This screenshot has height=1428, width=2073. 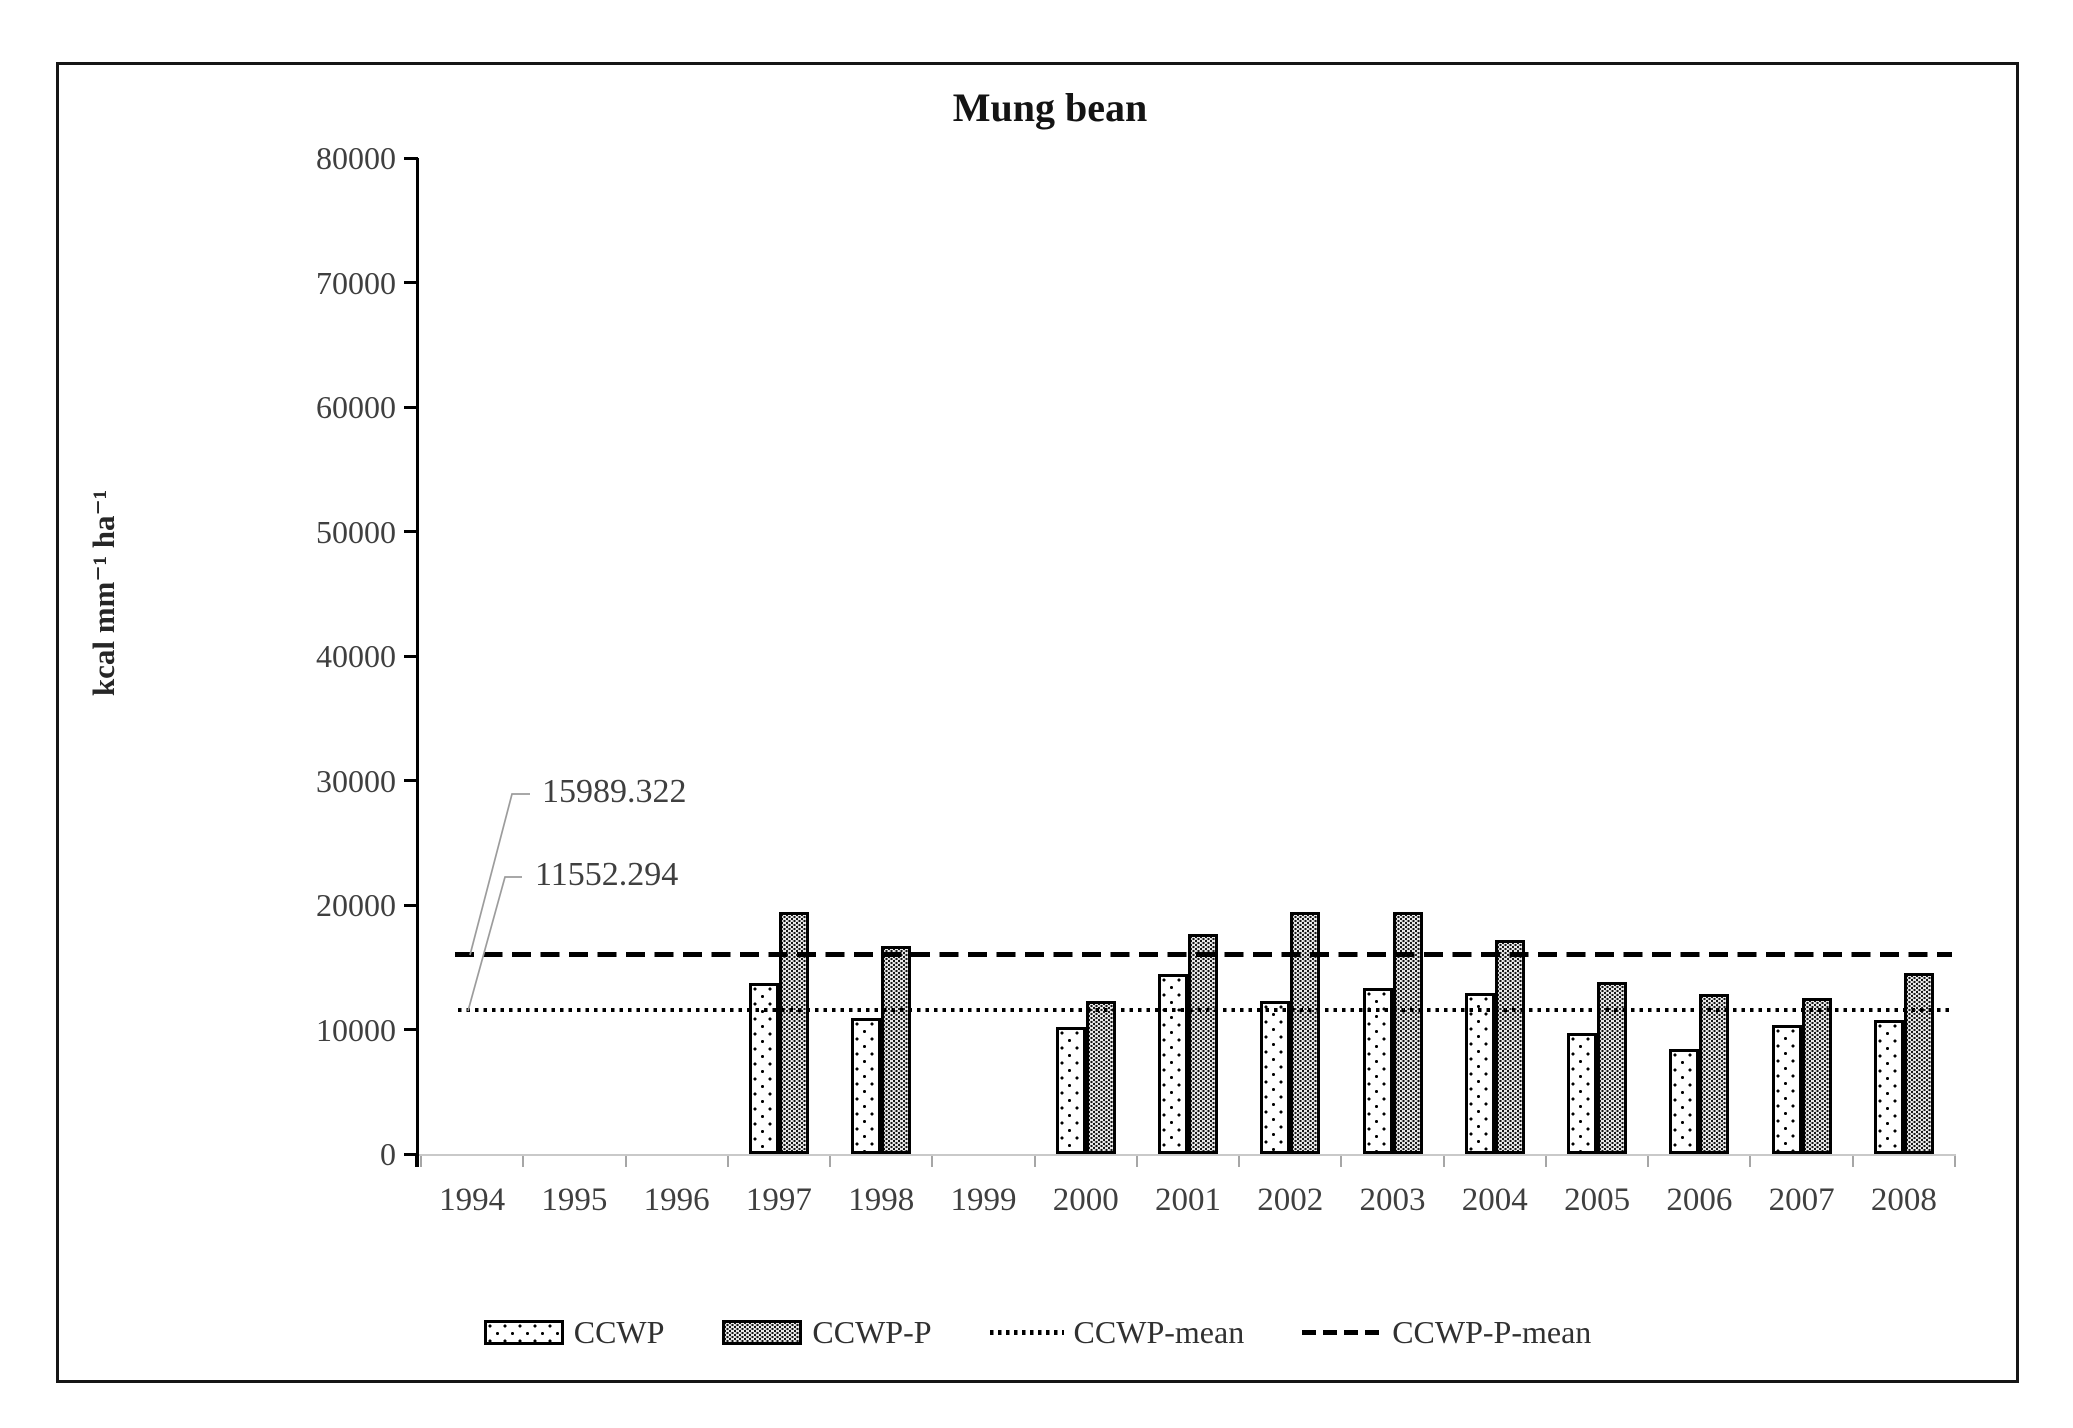 What do you see at coordinates (1509, 1047) in the screenshot?
I see `bar-ccwp-p-2004` at bounding box center [1509, 1047].